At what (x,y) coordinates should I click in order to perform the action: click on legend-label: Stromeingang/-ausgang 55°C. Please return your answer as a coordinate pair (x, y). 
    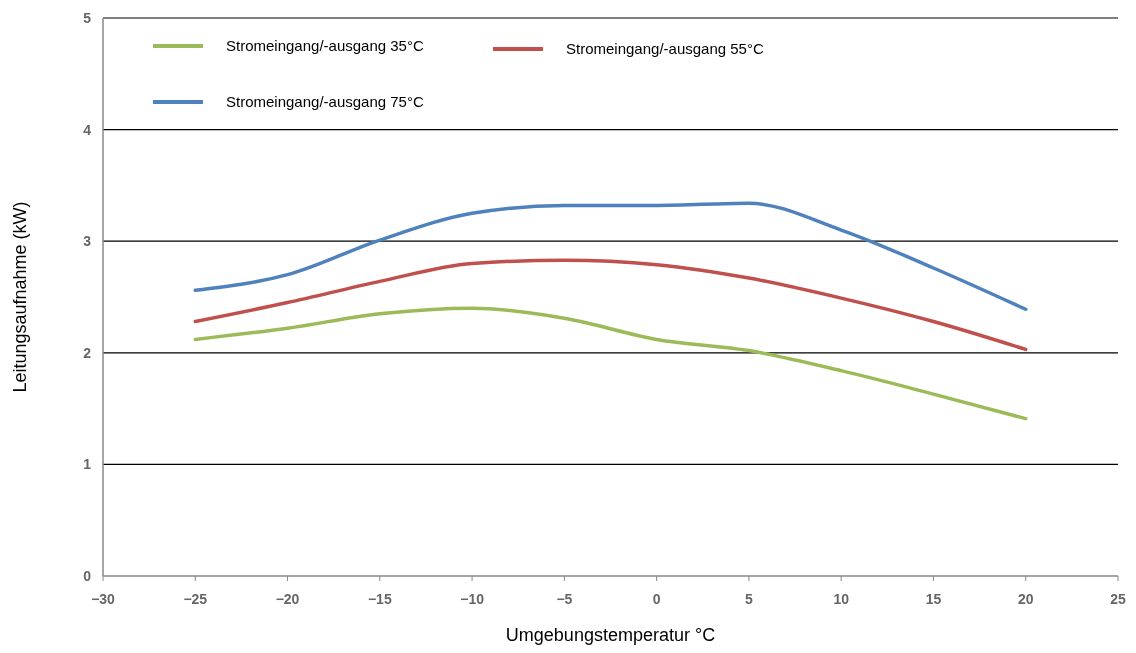
    Looking at the image, I should click on (665, 48).